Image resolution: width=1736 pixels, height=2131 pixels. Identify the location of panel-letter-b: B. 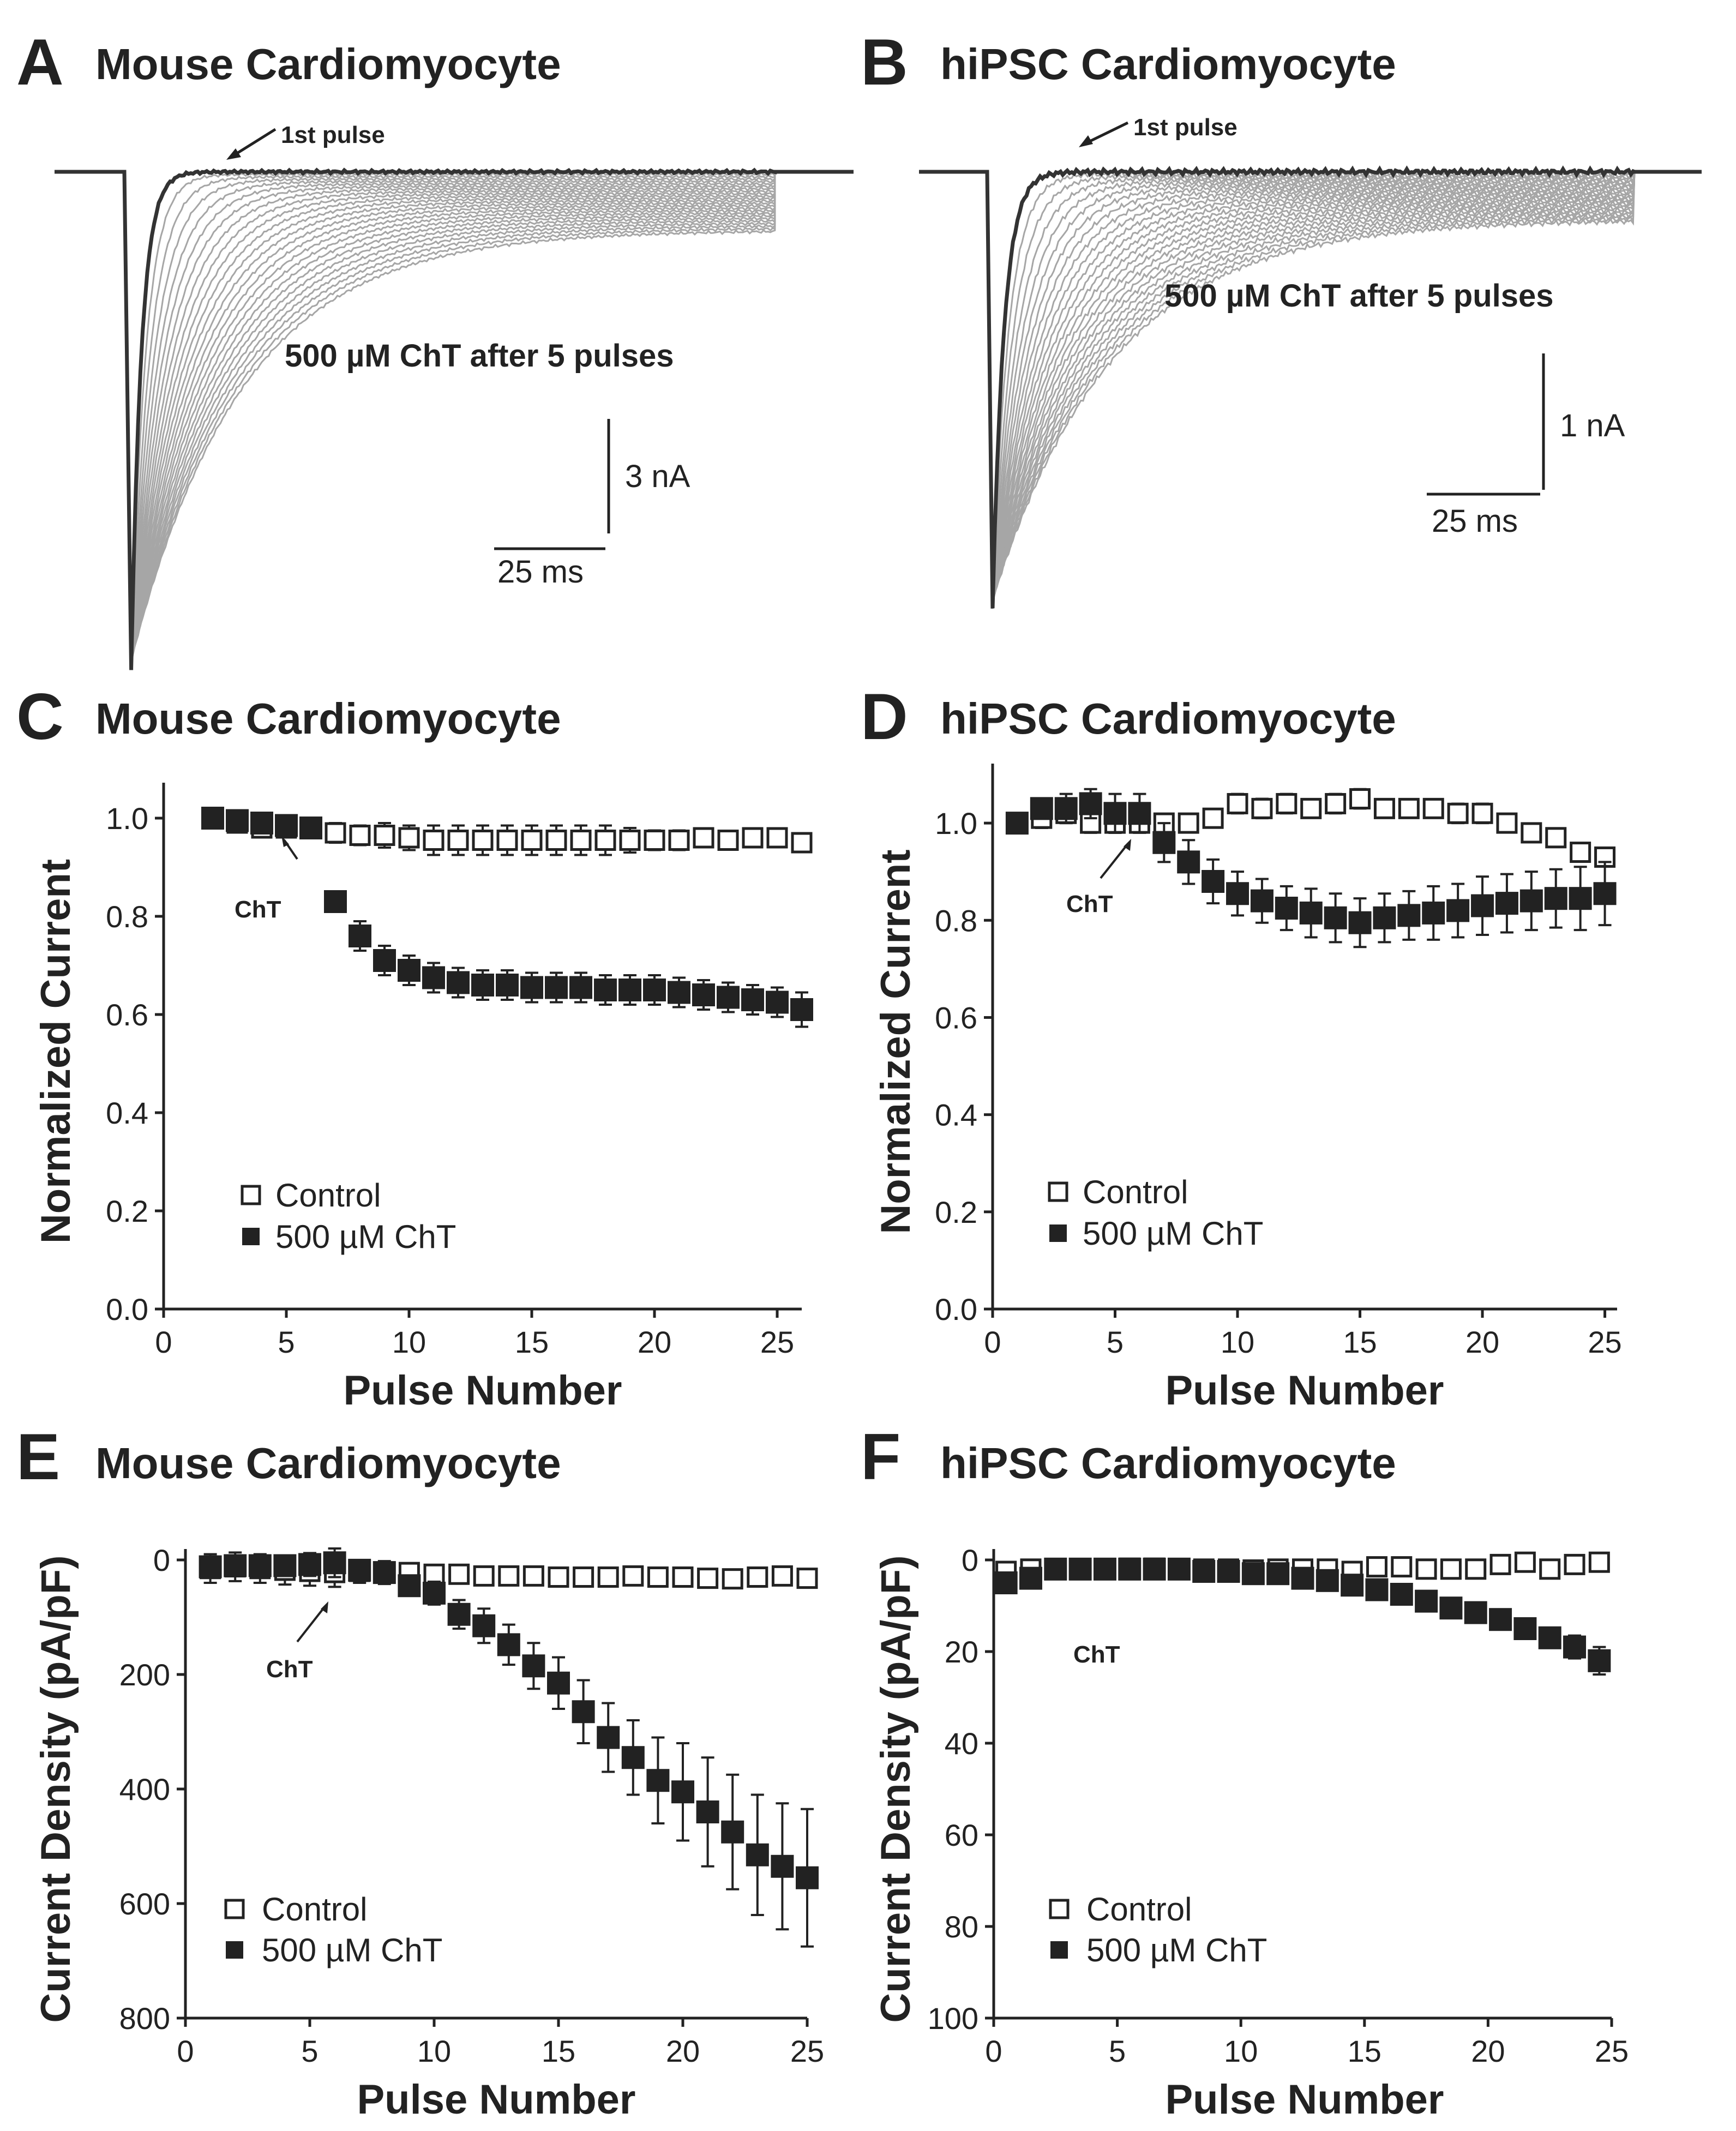
(884, 62).